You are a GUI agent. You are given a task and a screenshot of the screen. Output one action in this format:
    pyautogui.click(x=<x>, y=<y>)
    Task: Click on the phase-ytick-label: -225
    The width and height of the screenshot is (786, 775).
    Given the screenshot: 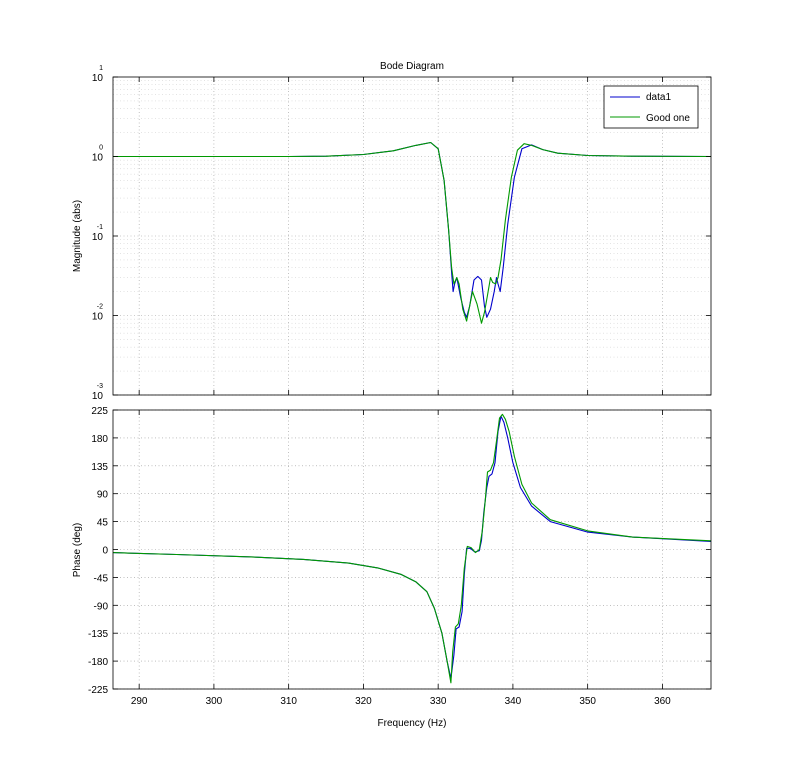 What is the action you would take?
    pyautogui.click(x=98, y=690)
    